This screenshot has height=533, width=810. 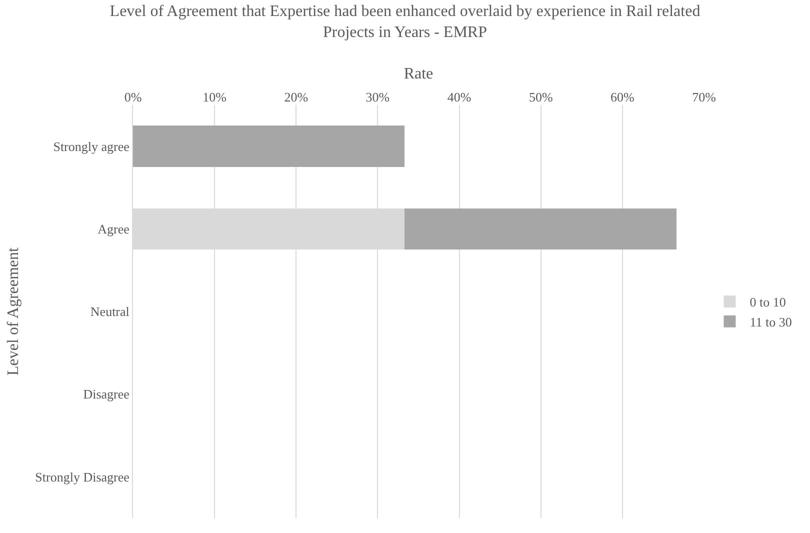 What do you see at coordinates (106, 394) in the screenshot?
I see `y-tick-label: Disagree` at bounding box center [106, 394].